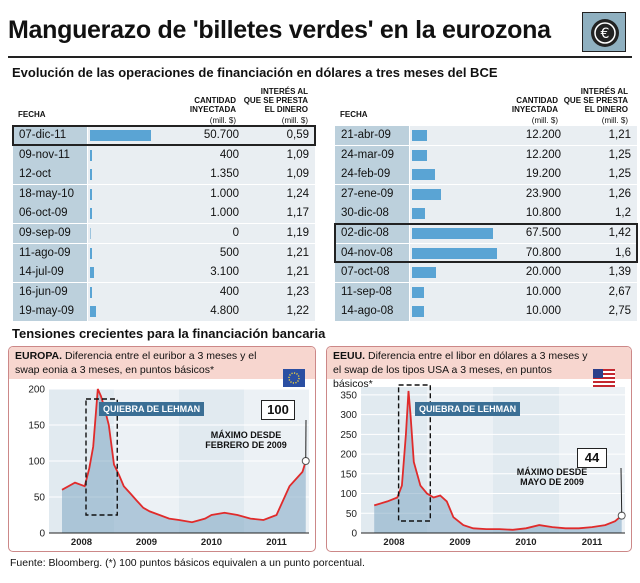 This screenshot has width=640, height=583. What do you see at coordinates (50, 155) in the screenshot?
I see `table-cell-date: 09-nov-11` at bounding box center [50, 155].